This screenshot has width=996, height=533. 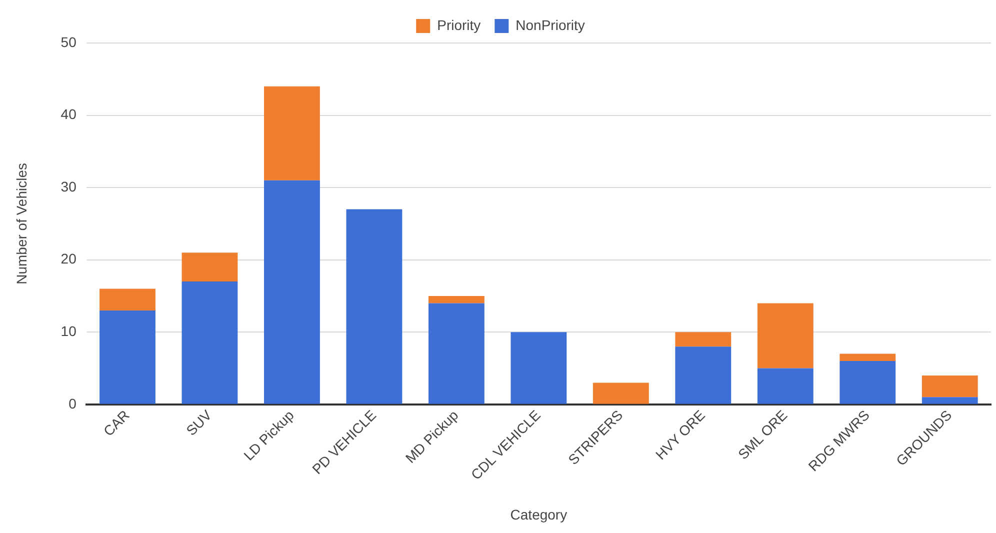 What do you see at coordinates (459, 24) in the screenshot?
I see `legend-label: Priority` at bounding box center [459, 24].